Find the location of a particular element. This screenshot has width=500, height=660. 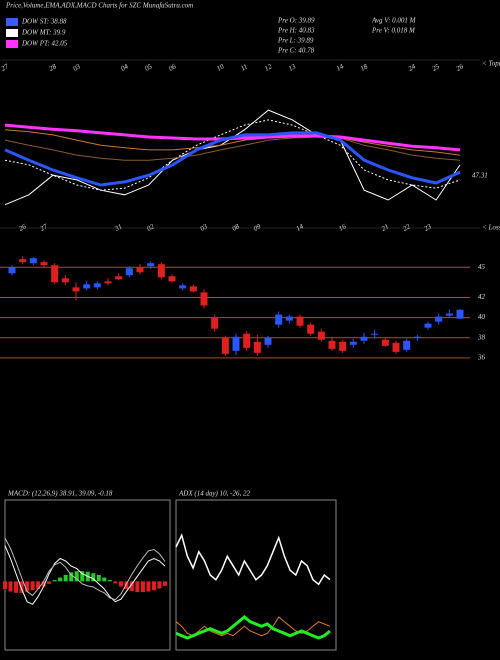

x-tick-label: 27 is located at coordinates (44, 227).